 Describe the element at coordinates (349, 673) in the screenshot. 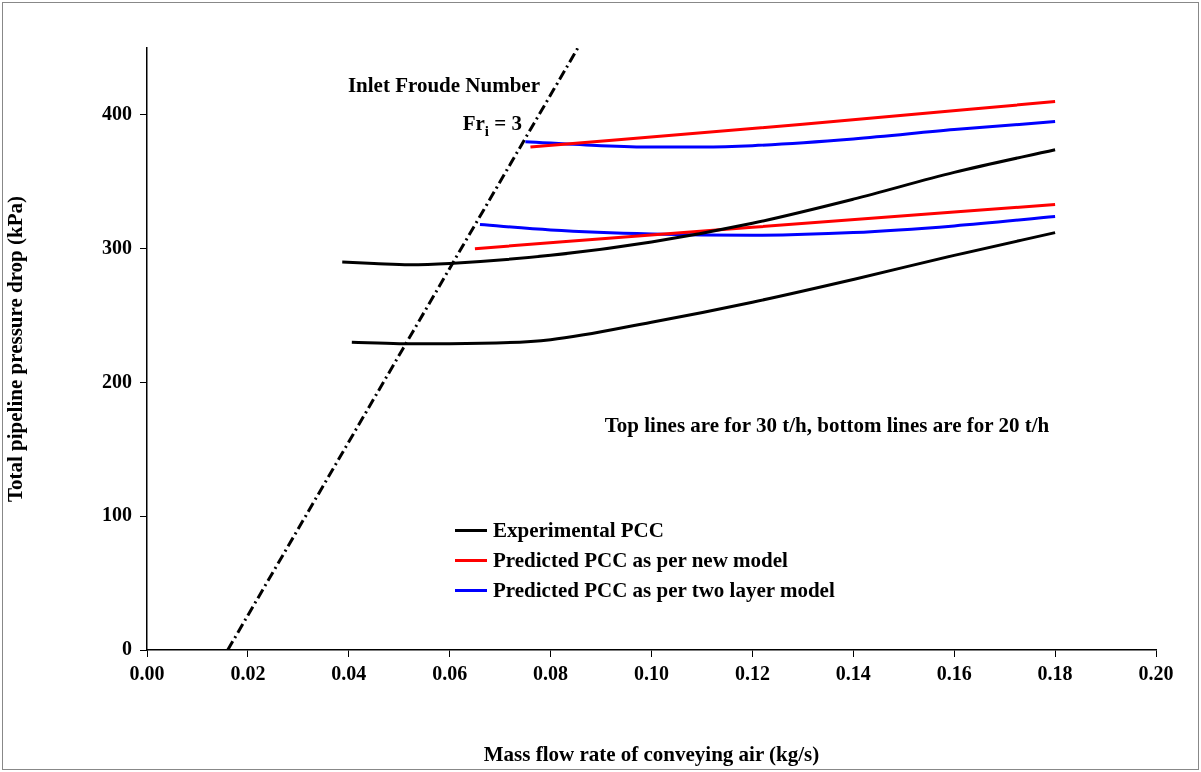

I see `x-tick-label: 0.04` at that location.